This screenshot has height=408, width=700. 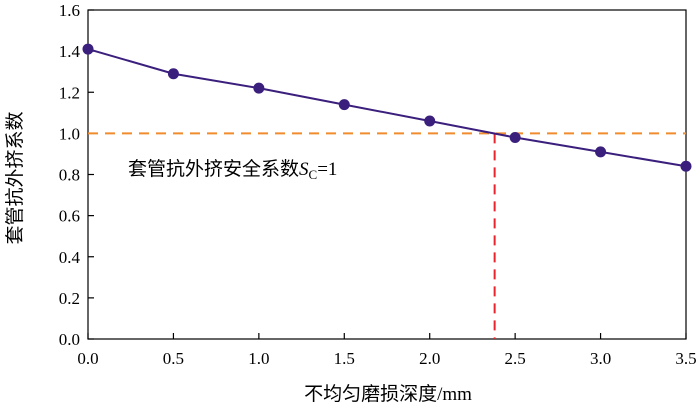 What do you see at coordinates (600, 358) in the screenshot?
I see `x-tick-label: 3.0` at bounding box center [600, 358].